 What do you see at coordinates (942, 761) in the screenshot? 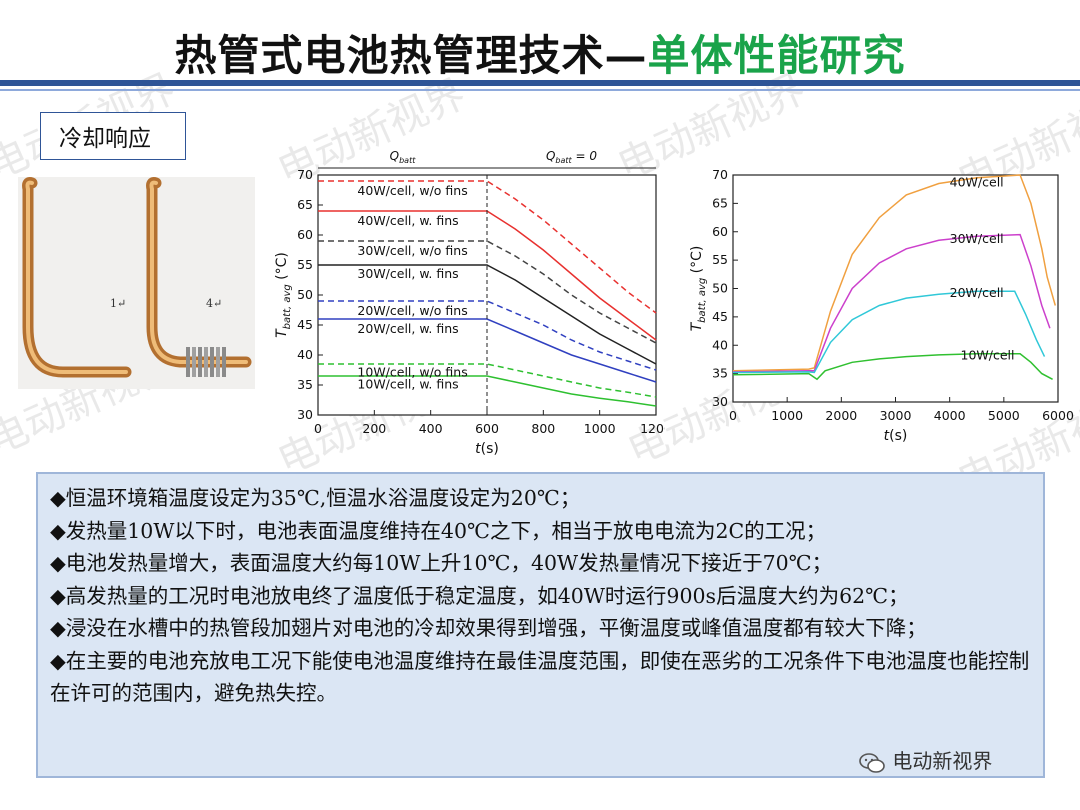
I see `footer-brand-text: 电动新视界` at bounding box center [942, 761].